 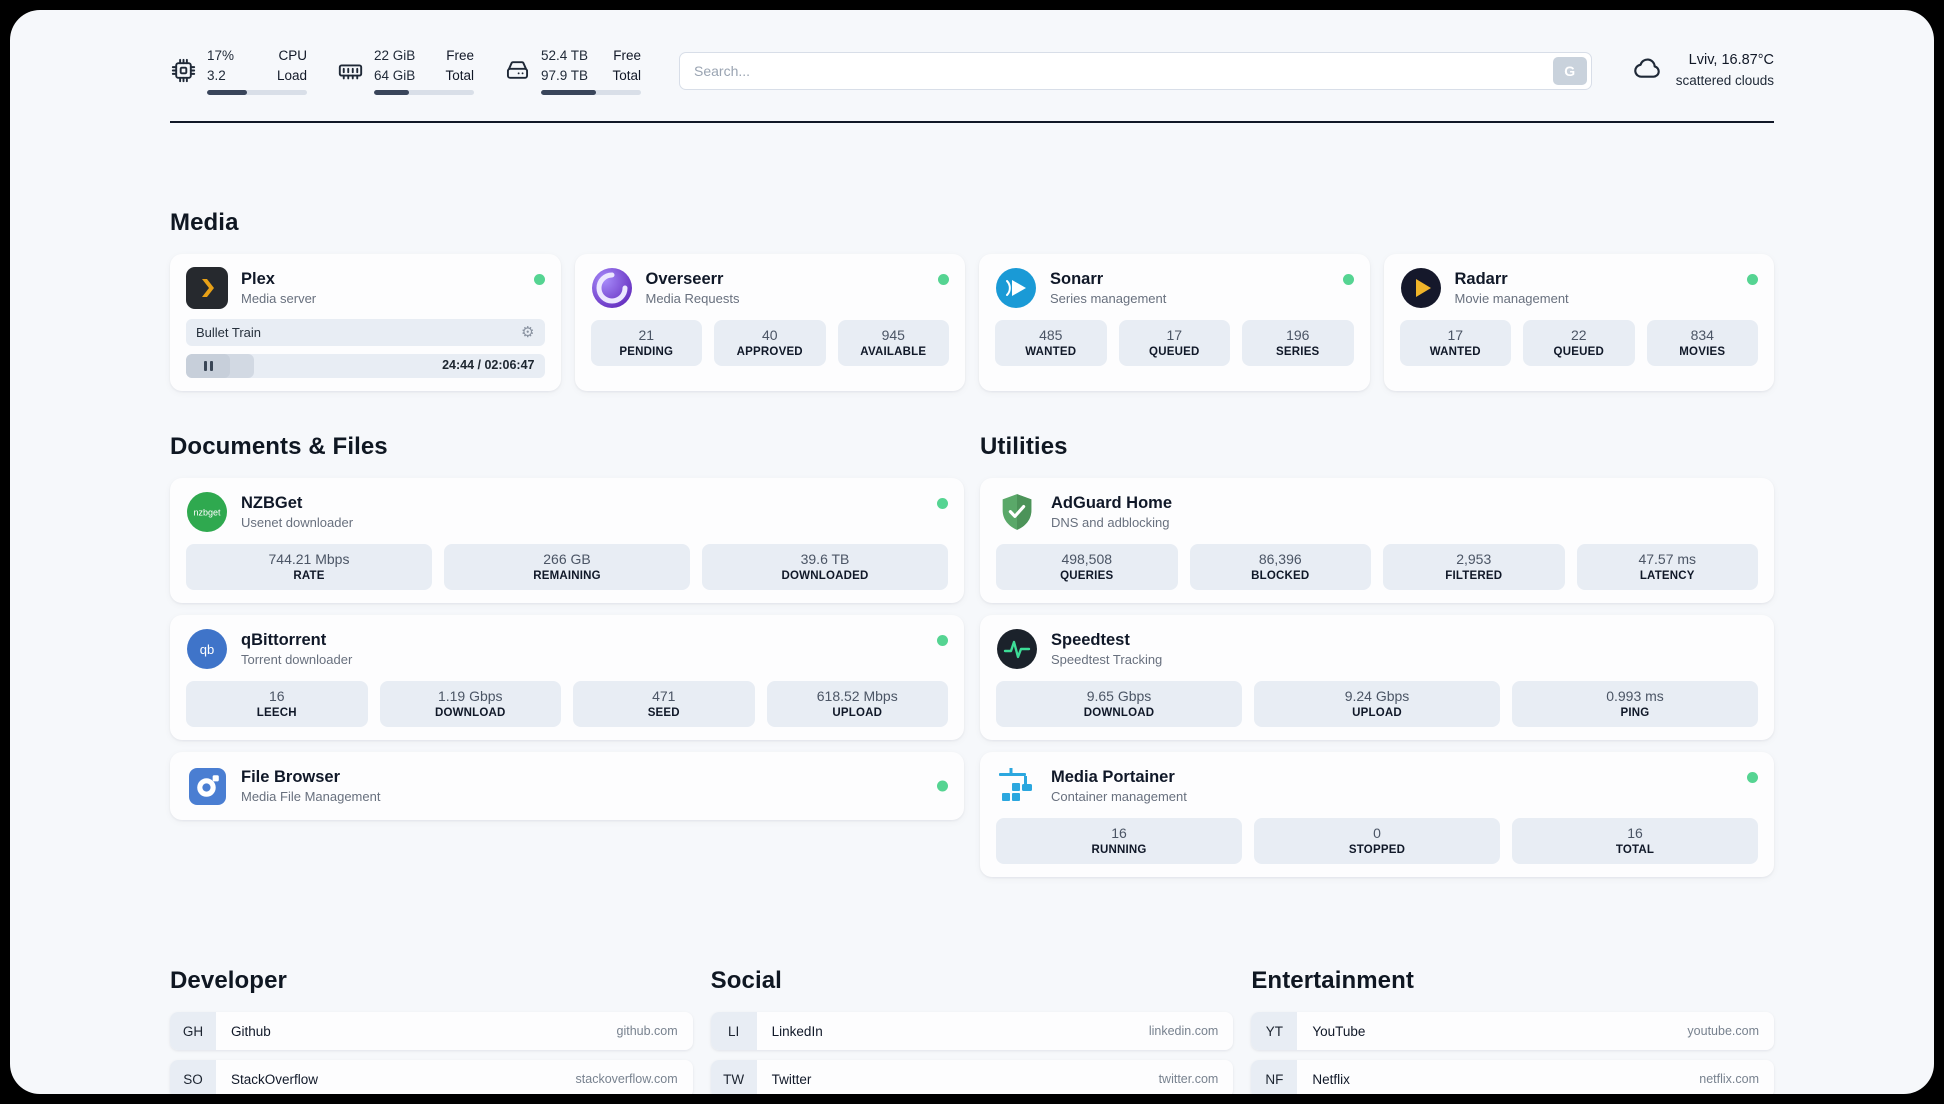 I want to click on stat-value: 47.57 ms, so click(x=1667, y=559).